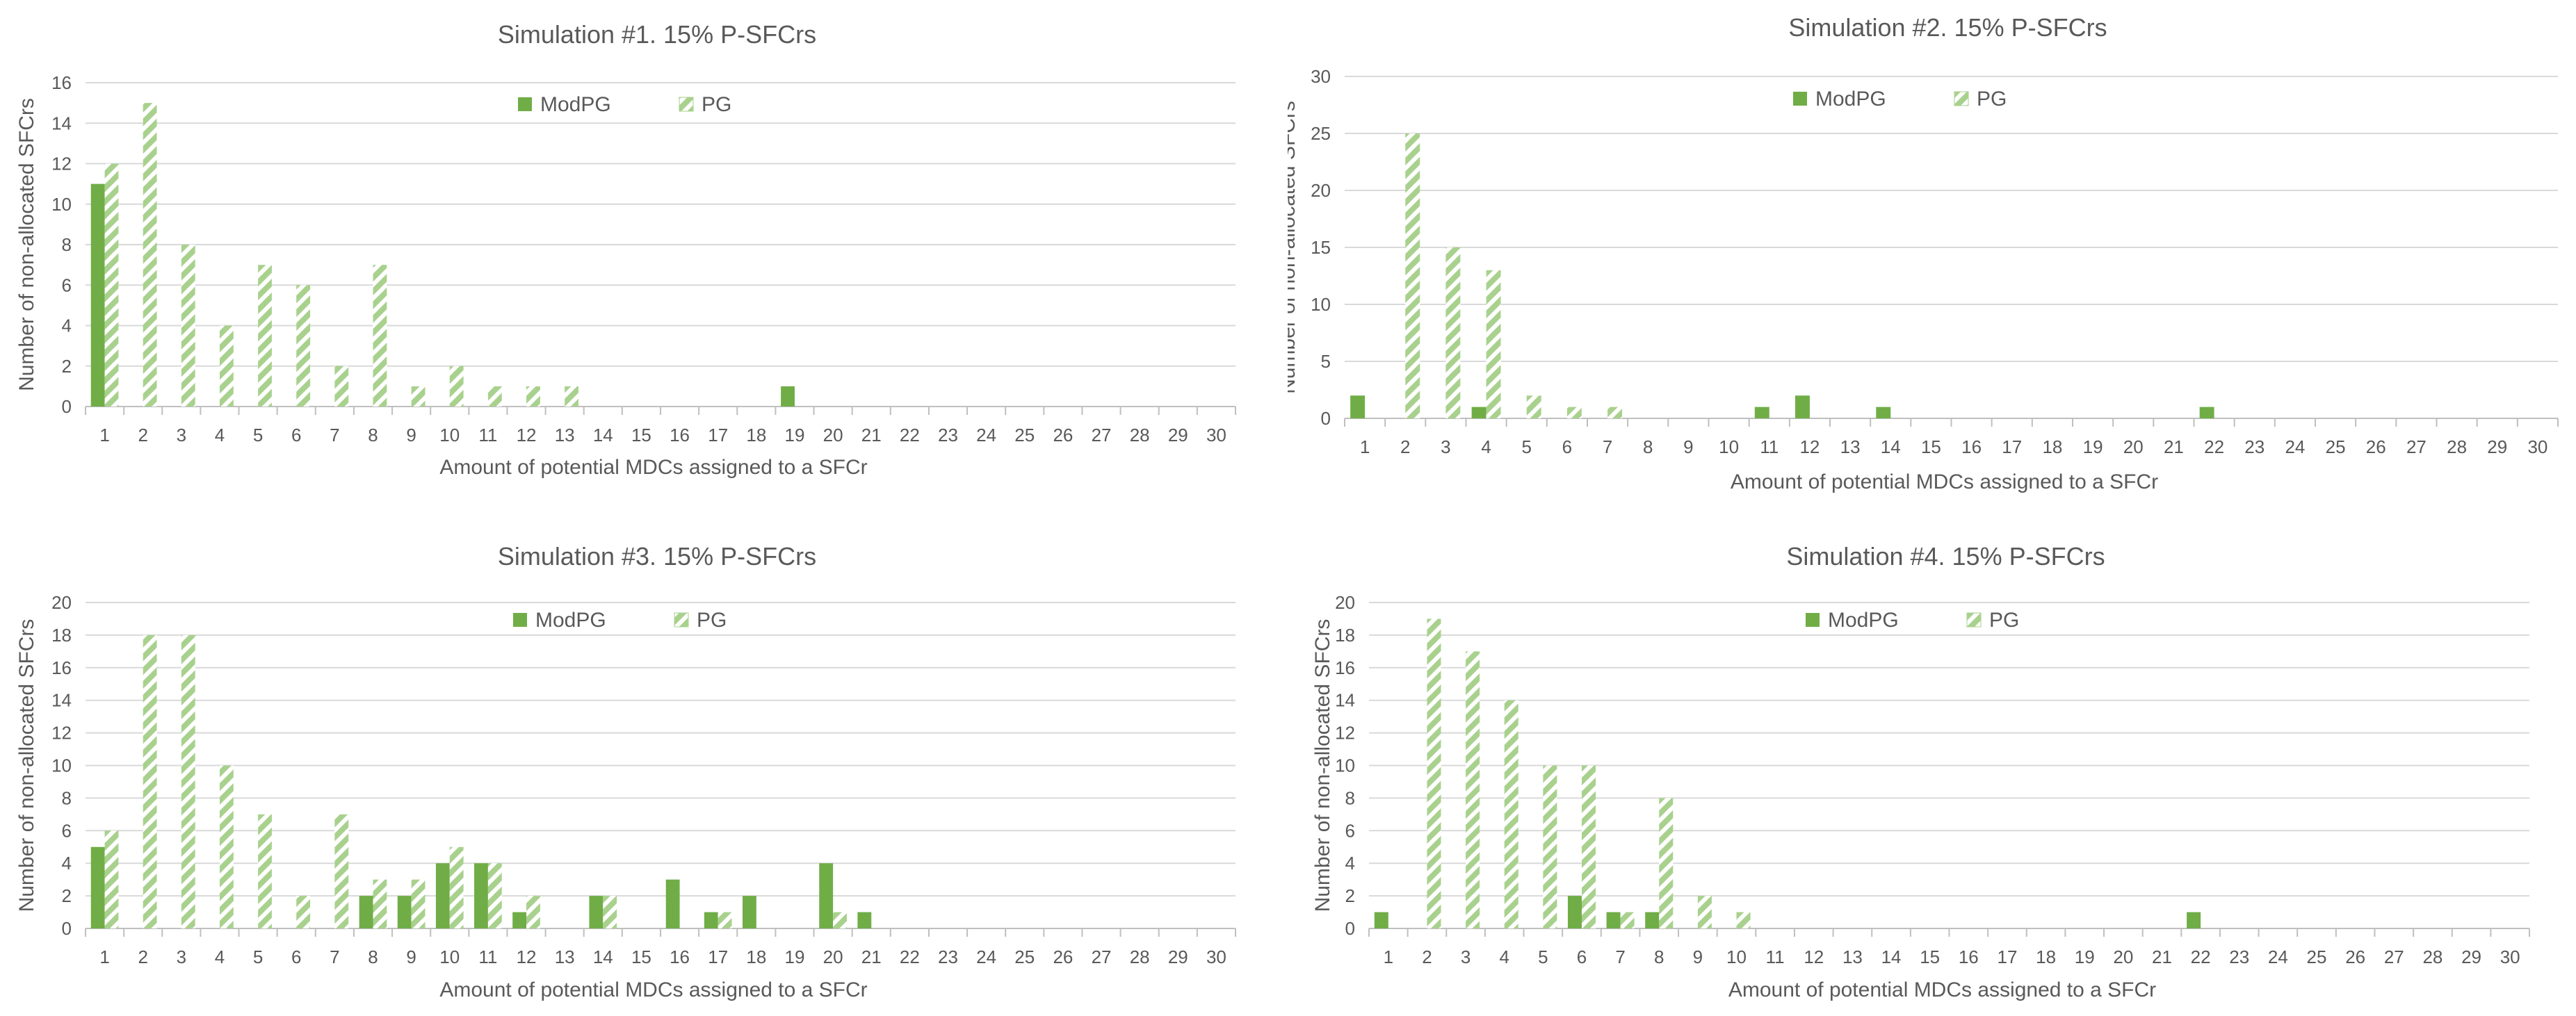  What do you see at coordinates (657, 557) in the screenshot?
I see `chart-title: Simulation #3. 15% P-SFCrs` at bounding box center [657, 557].